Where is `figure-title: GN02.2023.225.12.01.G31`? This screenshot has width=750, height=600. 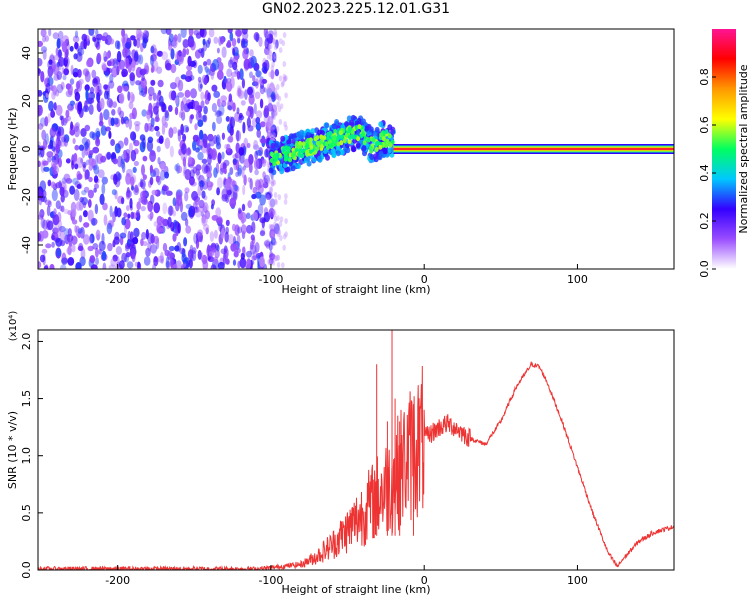 figure-title: GN02.2023.225.12.01.G31 is located at coordinates (356, 9).